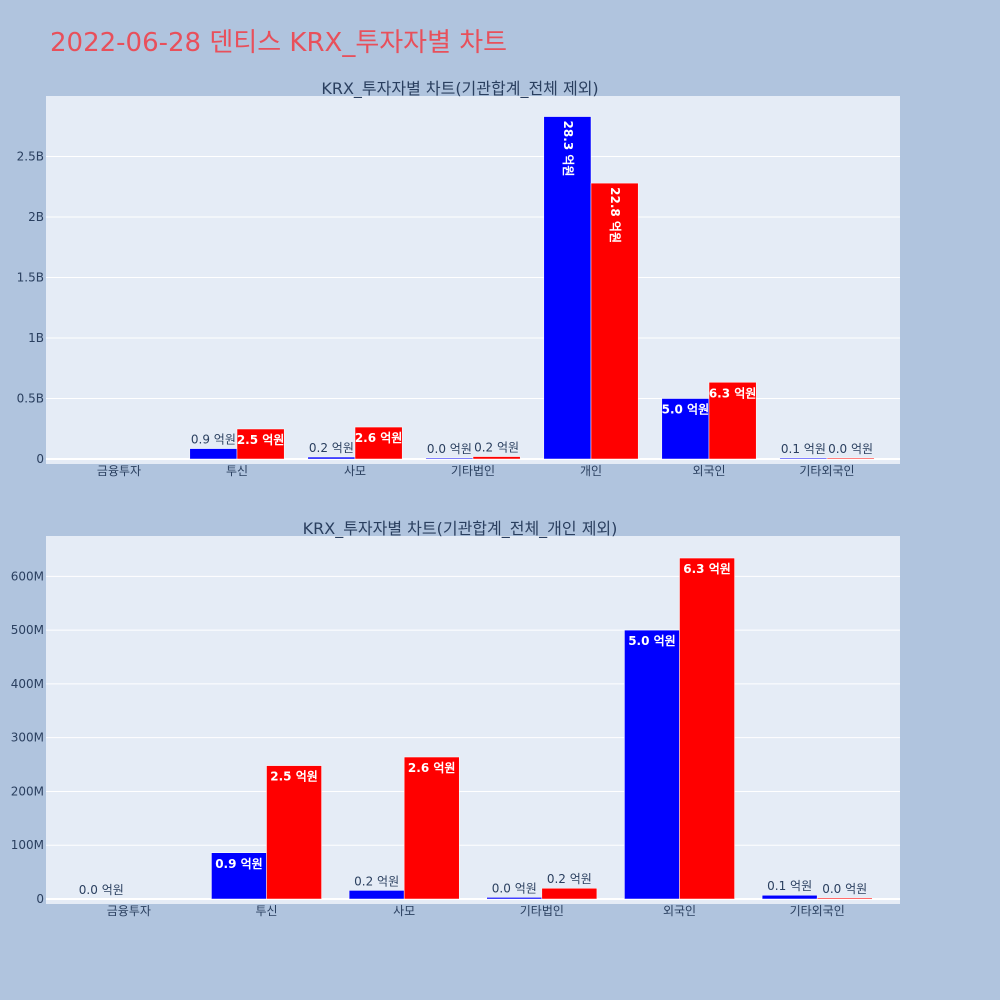 This screenshot has height=1000, width=1000. I want to click on y-tick-label: 200M, so click(27, 791).